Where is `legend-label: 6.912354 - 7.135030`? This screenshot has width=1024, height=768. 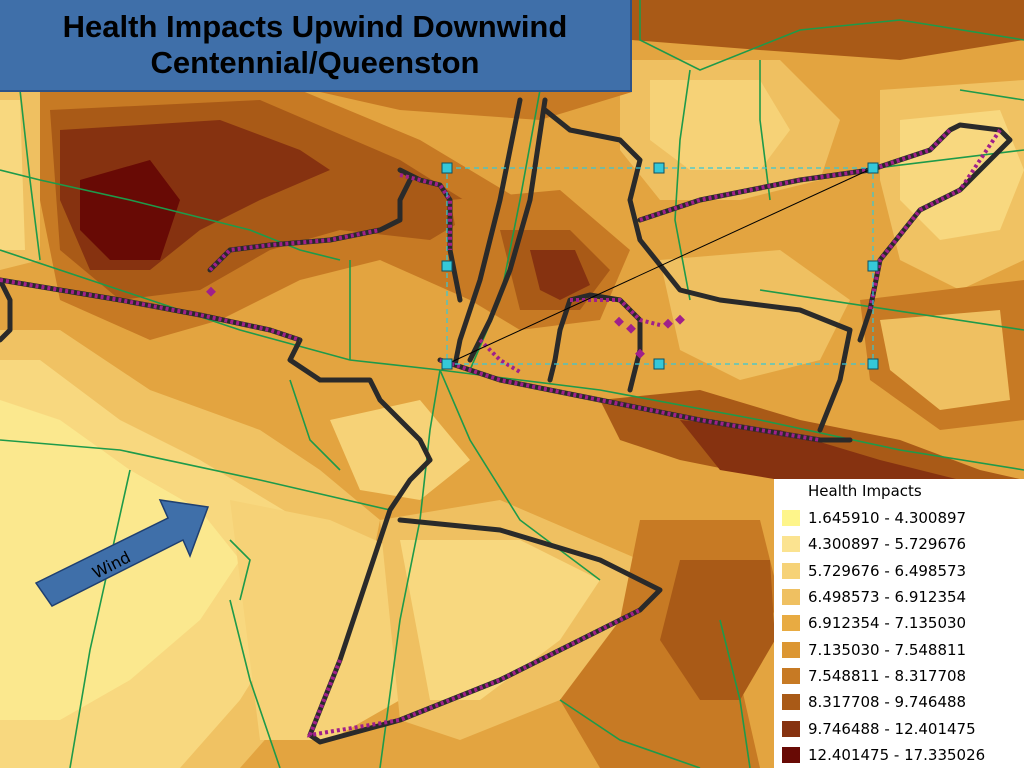 legend-label: 6.912354 - 7.135030 is located at coordinates (887, 623).